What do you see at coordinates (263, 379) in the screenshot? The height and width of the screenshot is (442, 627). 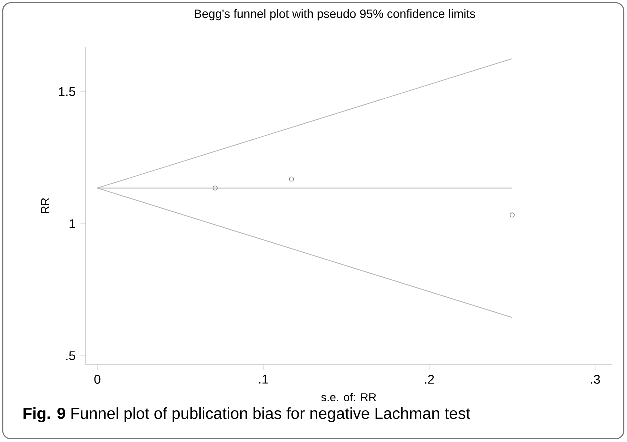 I see `x-tick-label: .1` at bounding box center [263, 379].